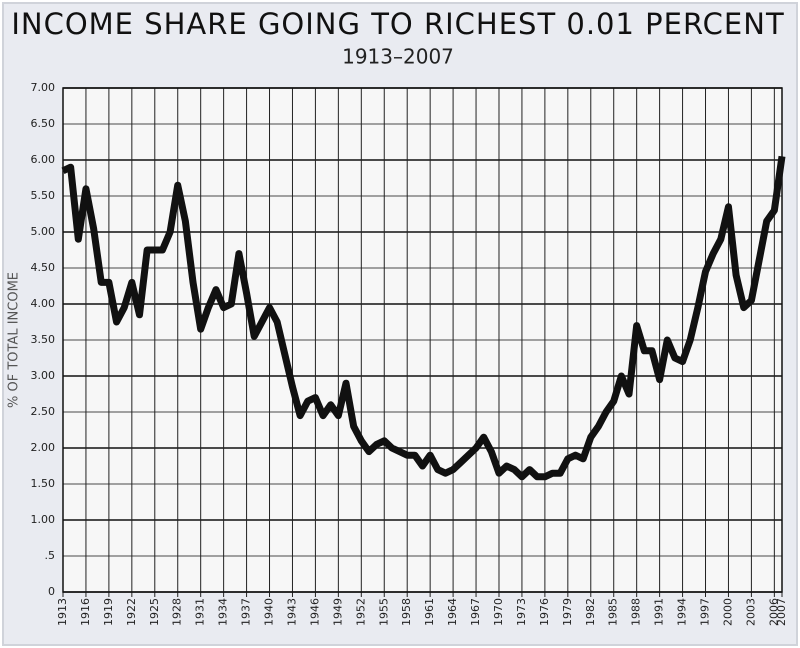 The image size is (800, 648). Describe the element at coordinates (360, 612) in the screenshot. I see `x-tick-label: 1952` at that location.